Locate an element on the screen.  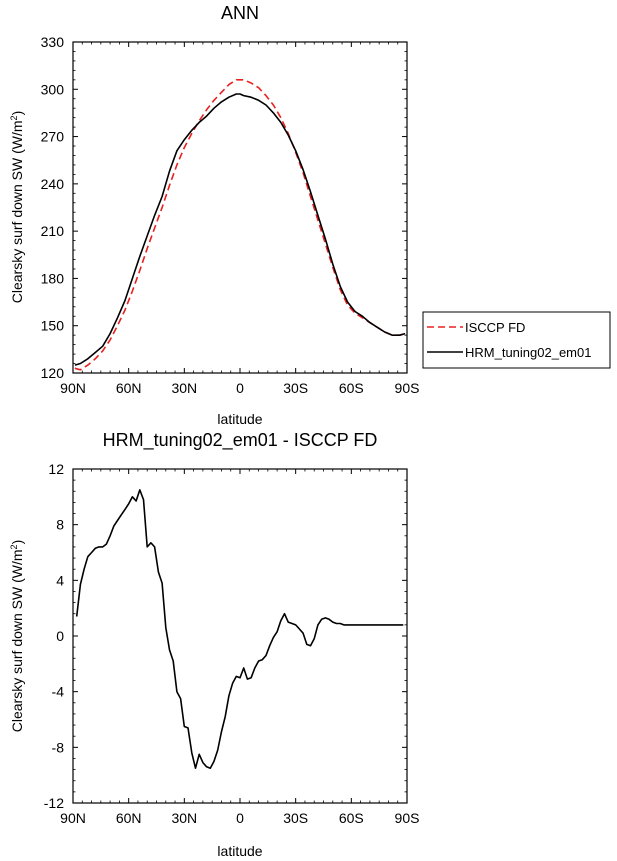
bottom-x-tick-label: 60N is located at coordinates (129, 818).